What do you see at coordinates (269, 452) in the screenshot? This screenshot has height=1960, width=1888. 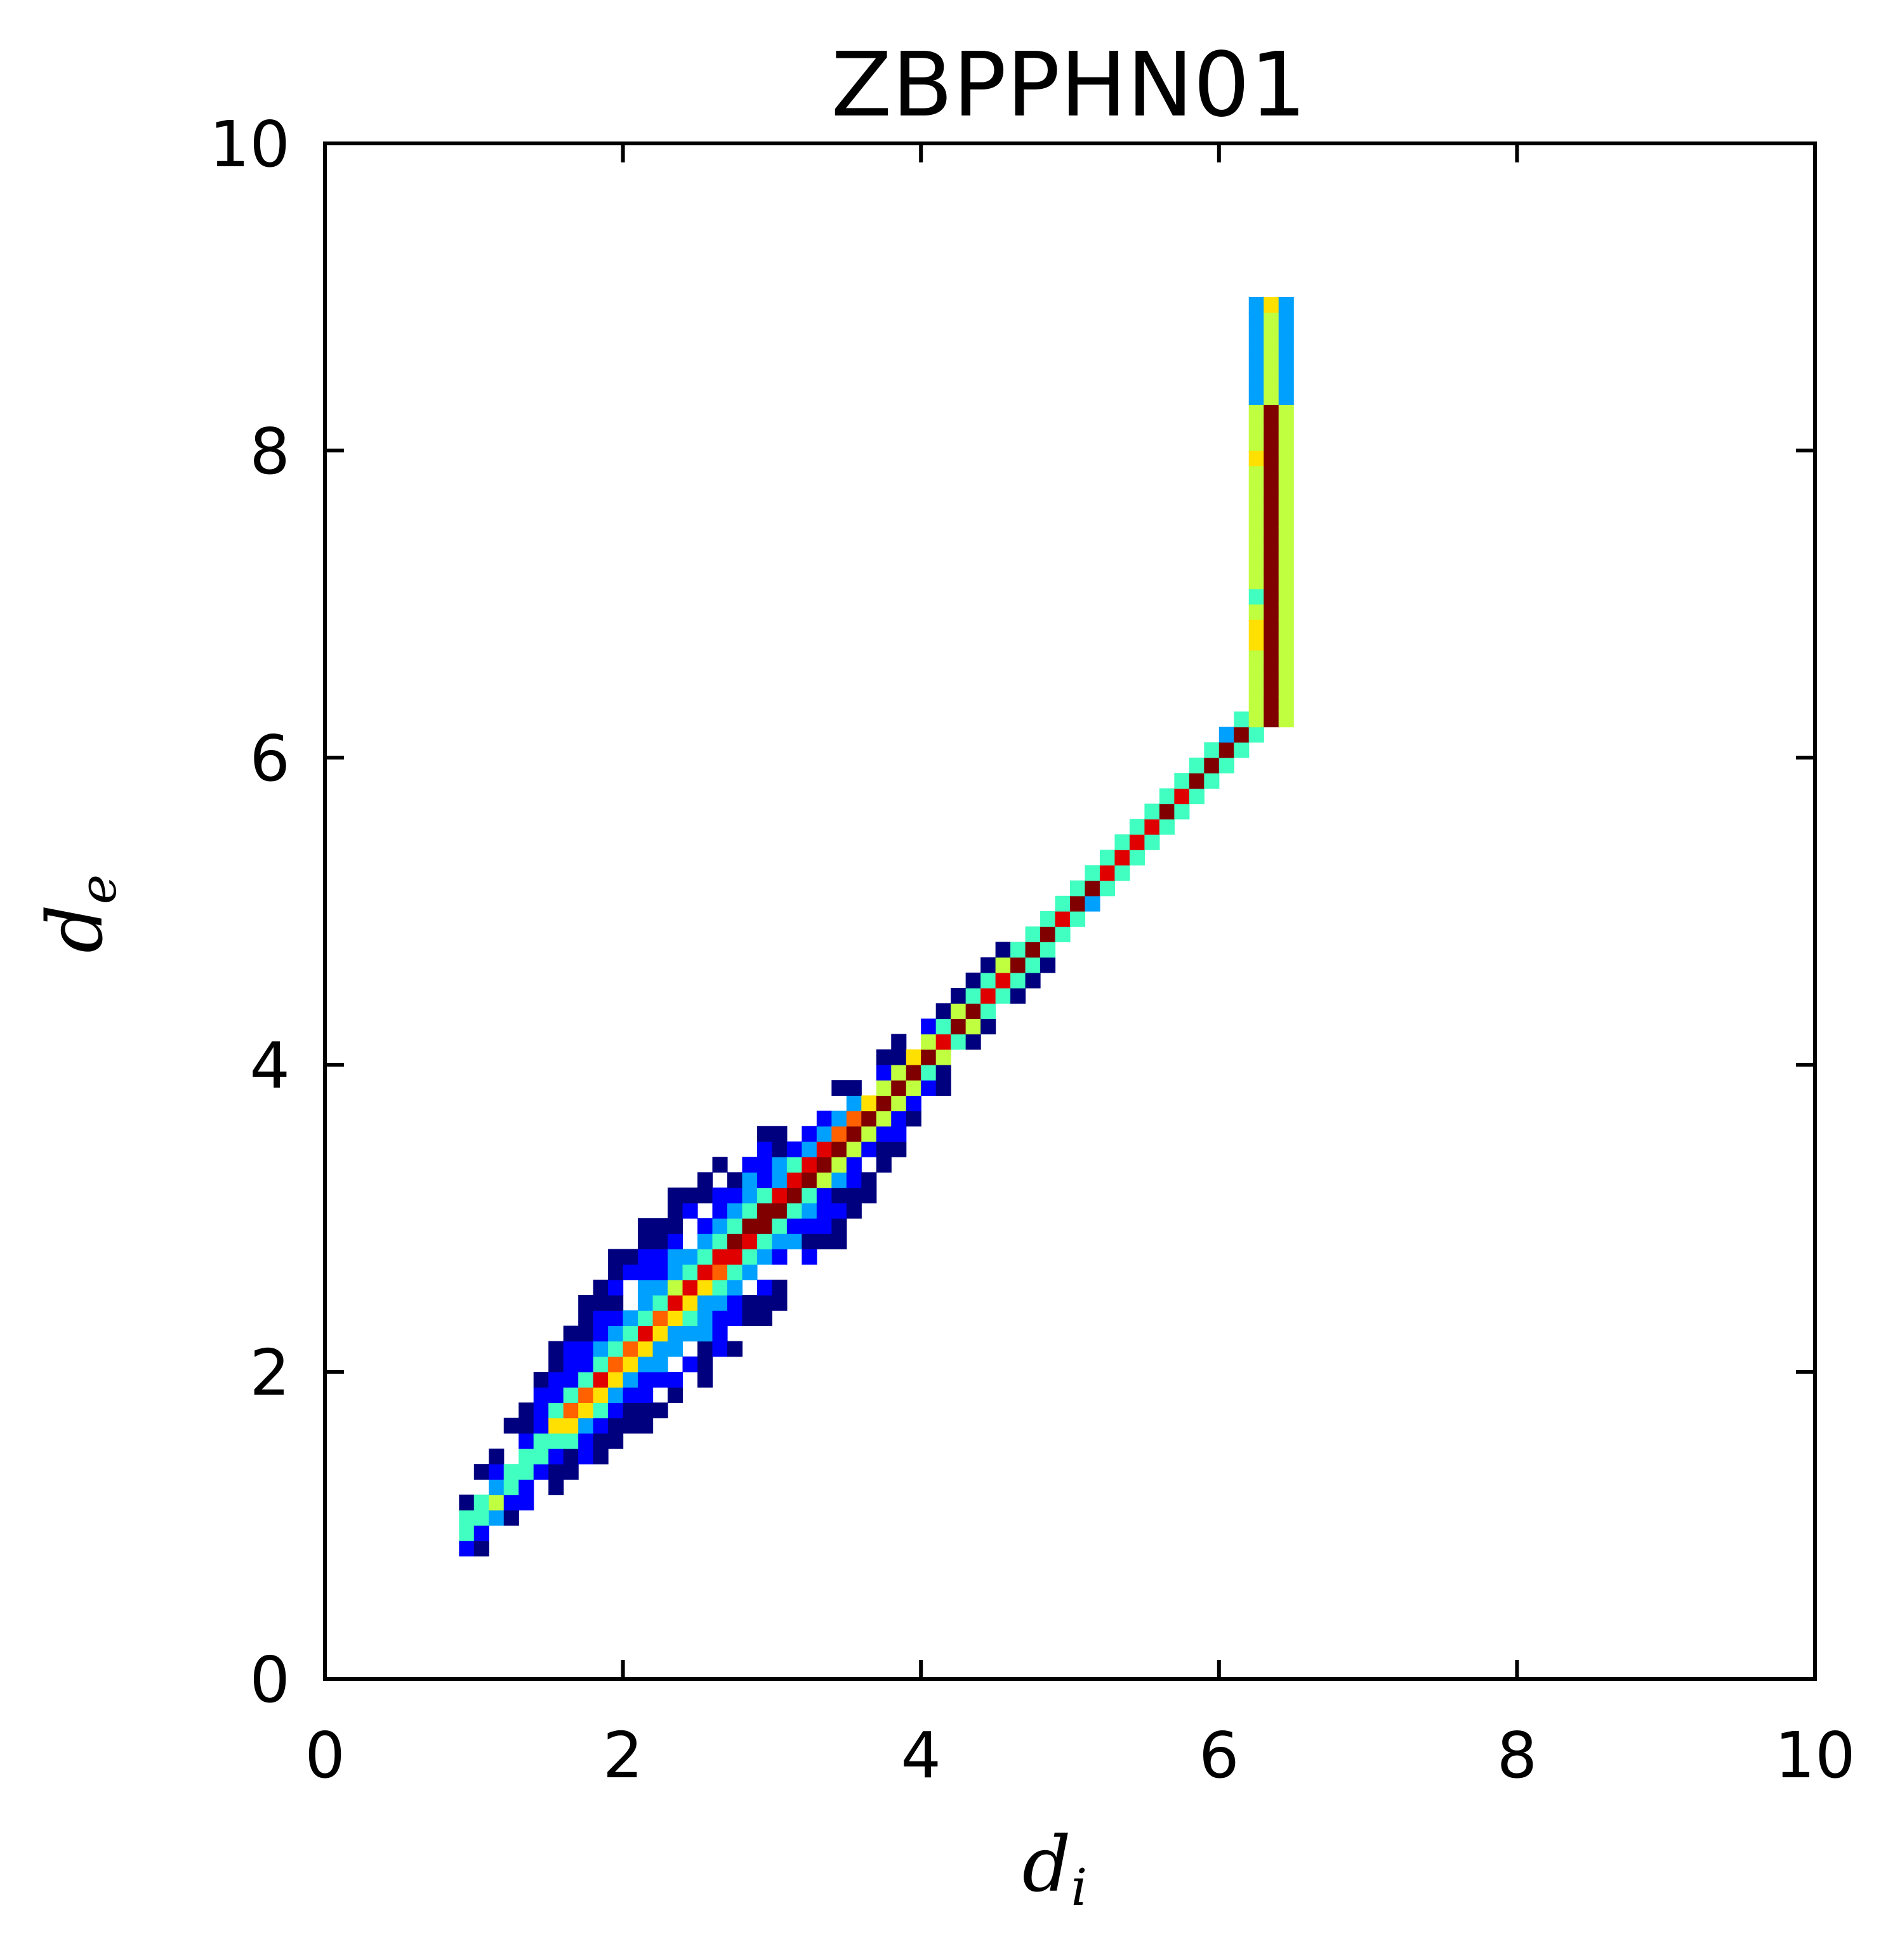 I see `y-tick-label: 8` at bounding box center [269, 452].